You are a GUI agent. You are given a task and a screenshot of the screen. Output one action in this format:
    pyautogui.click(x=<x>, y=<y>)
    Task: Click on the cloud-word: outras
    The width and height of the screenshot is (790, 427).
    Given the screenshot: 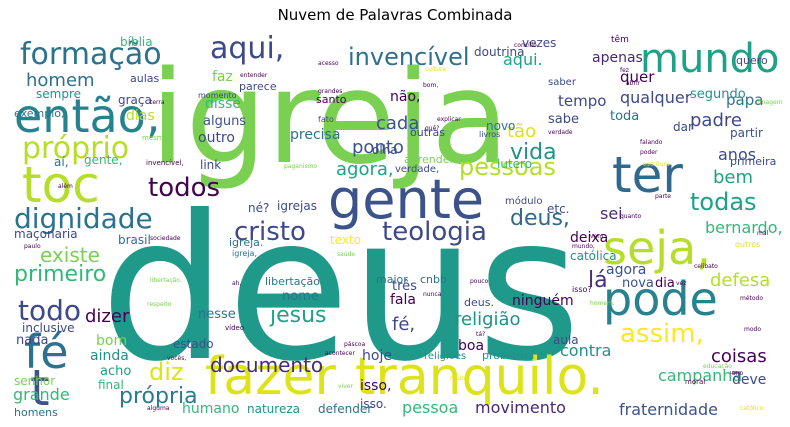 What is the action you would take?
    pyautogui.click(x=427, y=132)
    